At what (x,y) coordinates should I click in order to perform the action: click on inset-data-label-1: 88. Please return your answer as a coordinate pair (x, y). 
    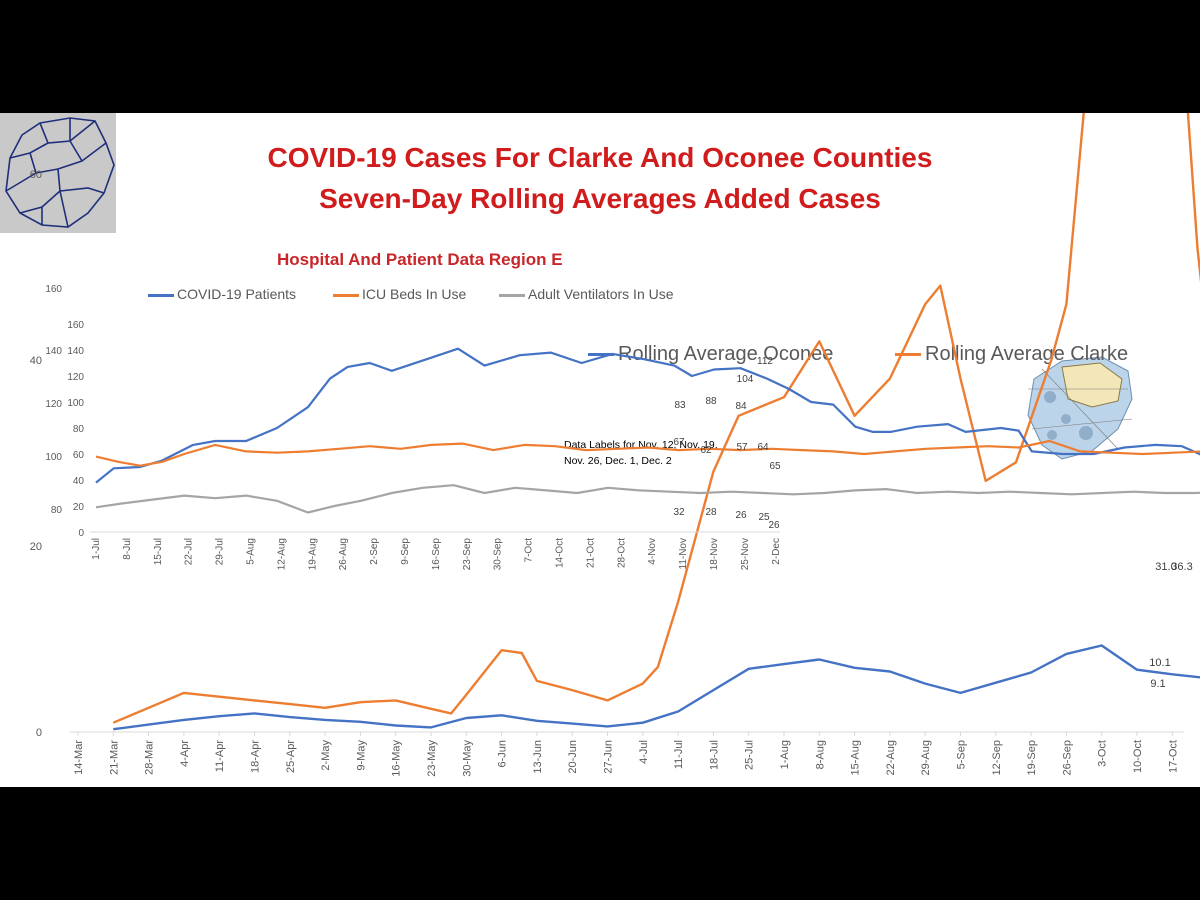
    Looking at the image, I should click on (711, 401).